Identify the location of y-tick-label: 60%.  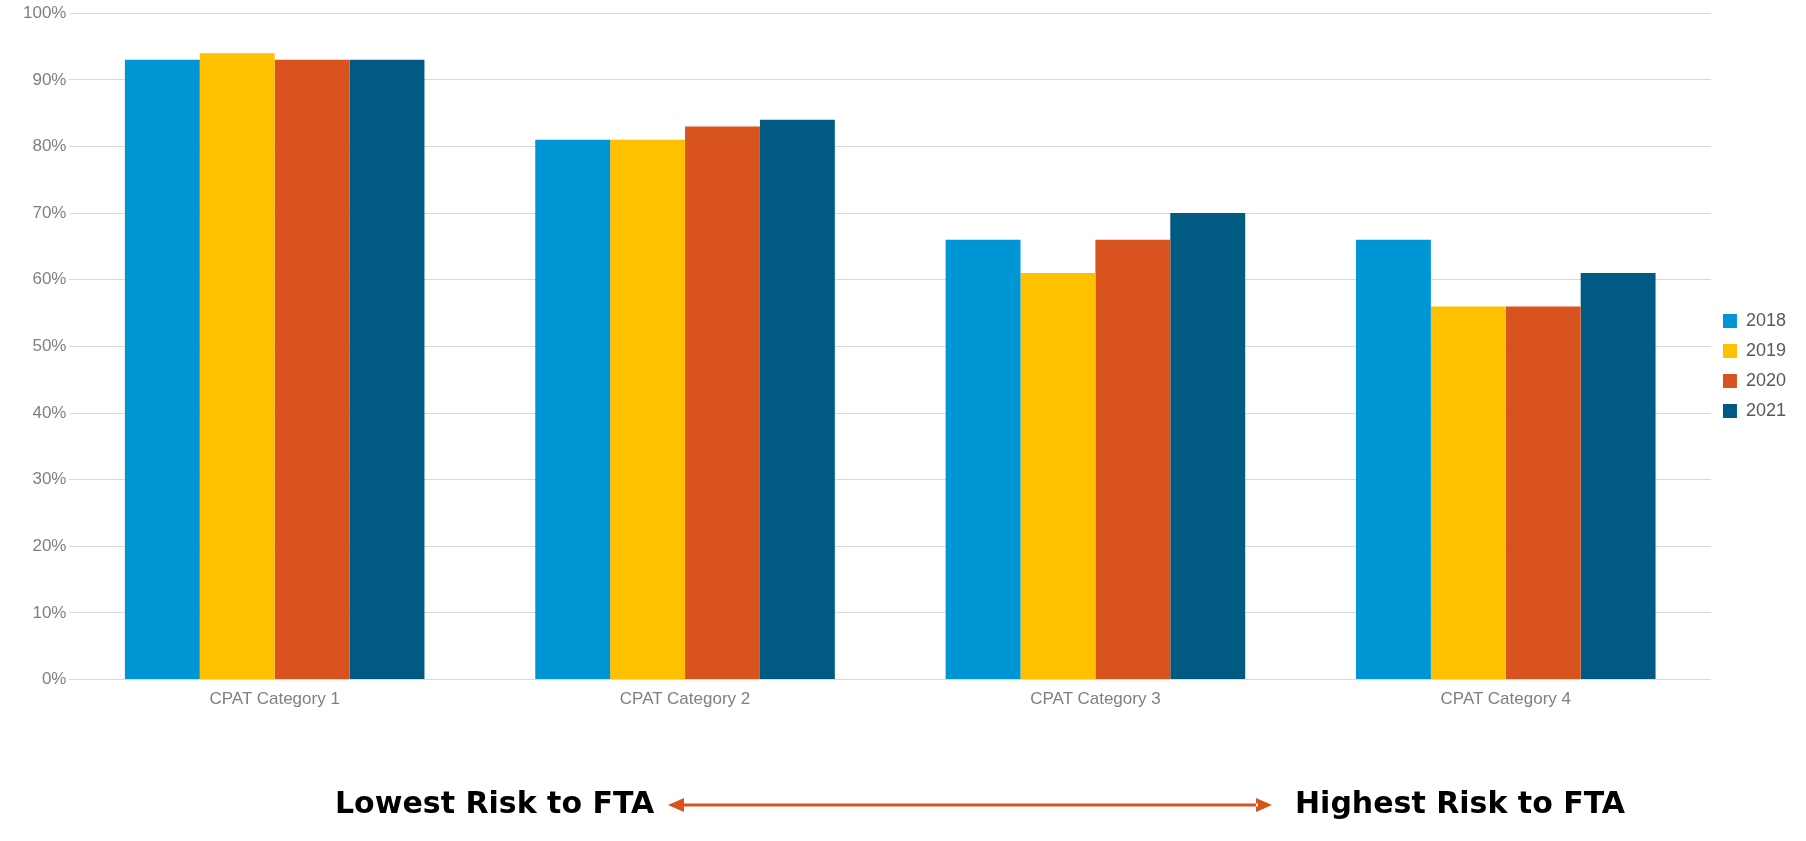
(49, 279).